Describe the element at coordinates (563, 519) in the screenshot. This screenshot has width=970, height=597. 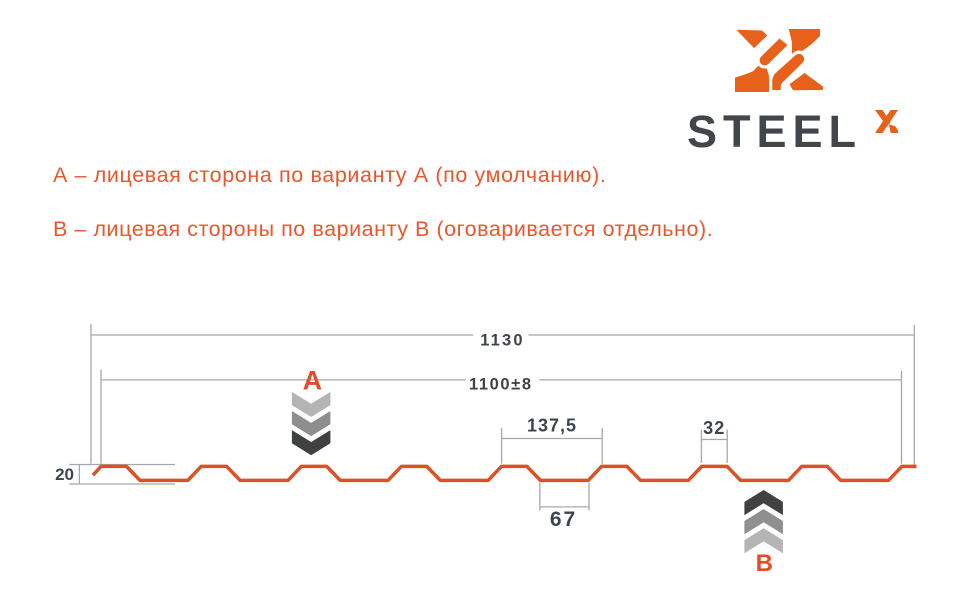
I see `svg-text: 67` at that location.